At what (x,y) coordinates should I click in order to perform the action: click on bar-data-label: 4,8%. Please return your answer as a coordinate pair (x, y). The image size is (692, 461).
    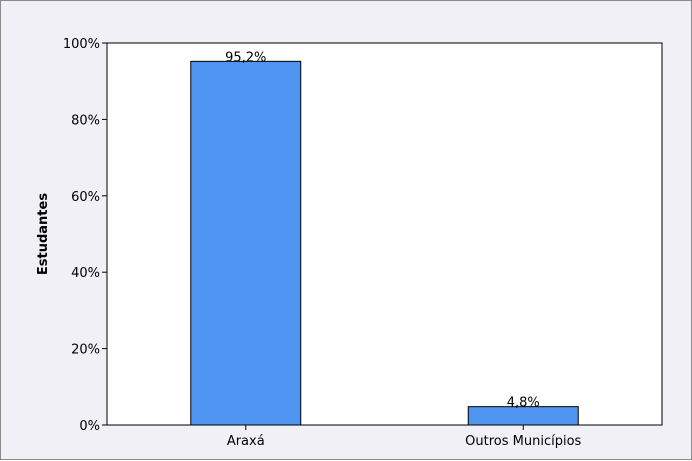
    Looking at the image, I should click on (523, 403).